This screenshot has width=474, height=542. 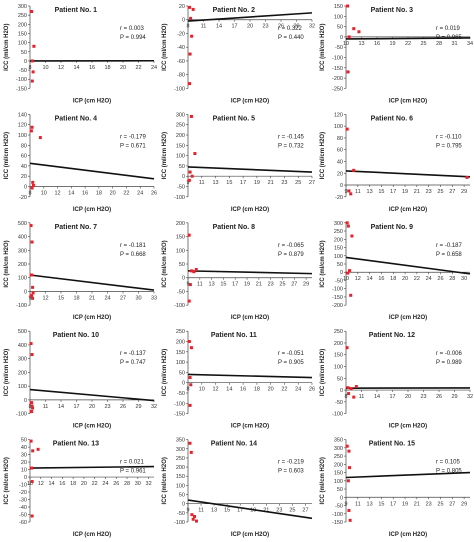 I want to click on panel-title: Patient No. 15, so click(x=392, y=444).